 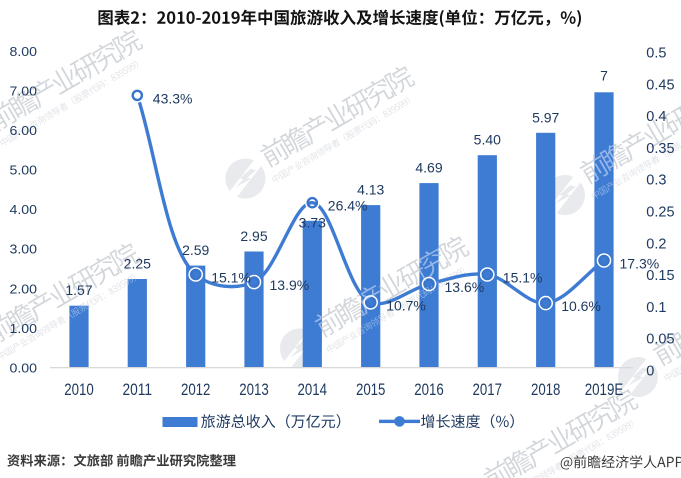 What do you see at coordinates (195, 250) in the screenshot?
I see `svg-text: 2.59` at bounding box center [195, 250].